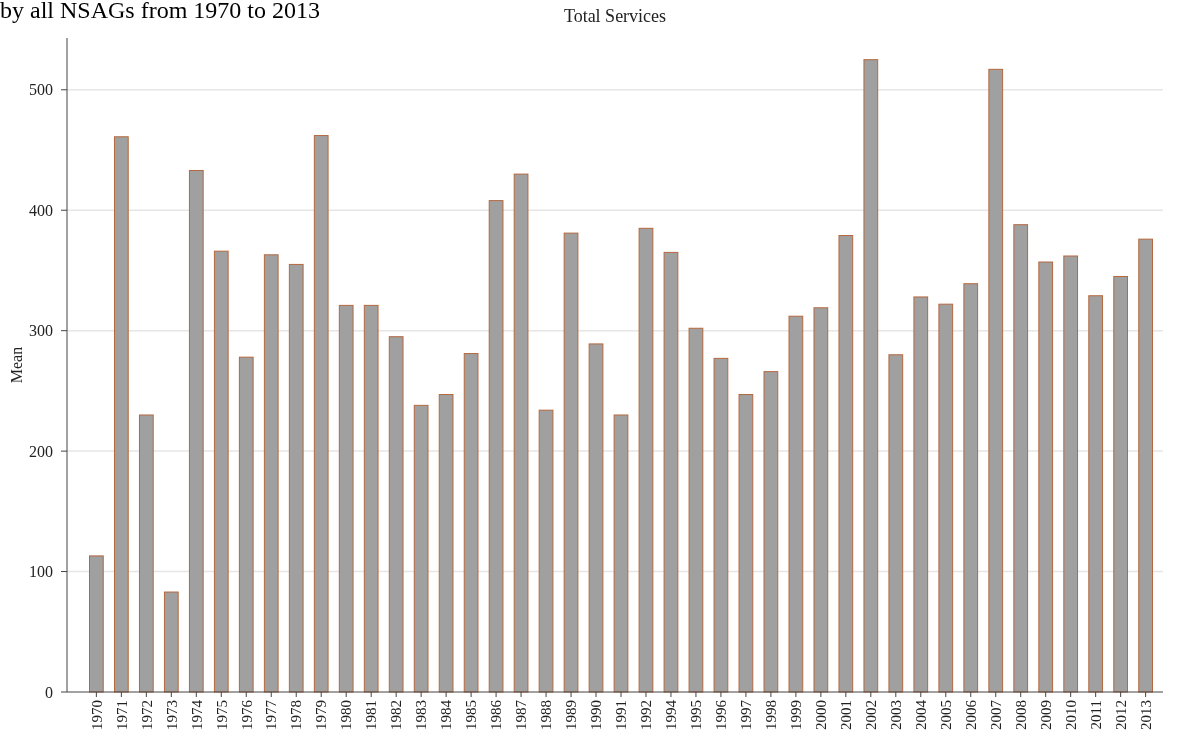 The width and height of the screenshot is (1178, 750). What do you see at coordinates (946, 715) in the screenshot?
I see `x-tick-label: 2005` at bounding box center [946, 715].